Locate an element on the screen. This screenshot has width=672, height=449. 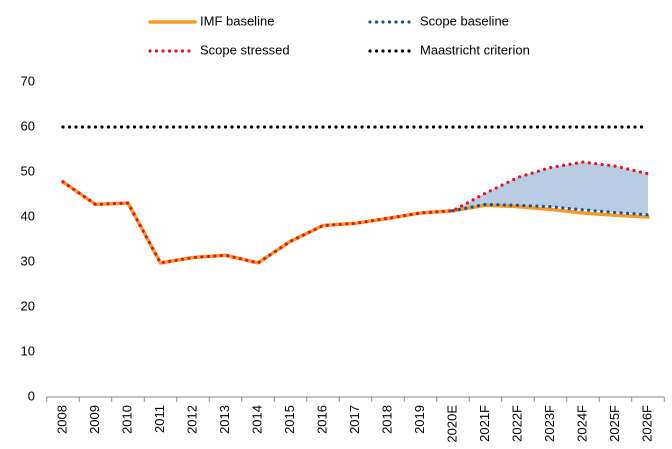
x-tick-label: 2021F is located at coordinates (484, 423).